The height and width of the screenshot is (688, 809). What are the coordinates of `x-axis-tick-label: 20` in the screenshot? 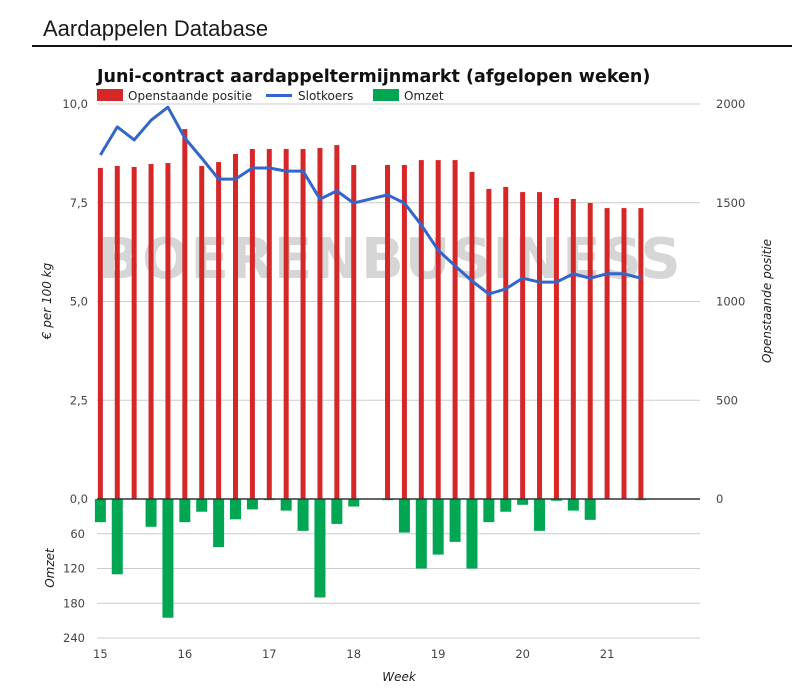 It's located at (522, 654).